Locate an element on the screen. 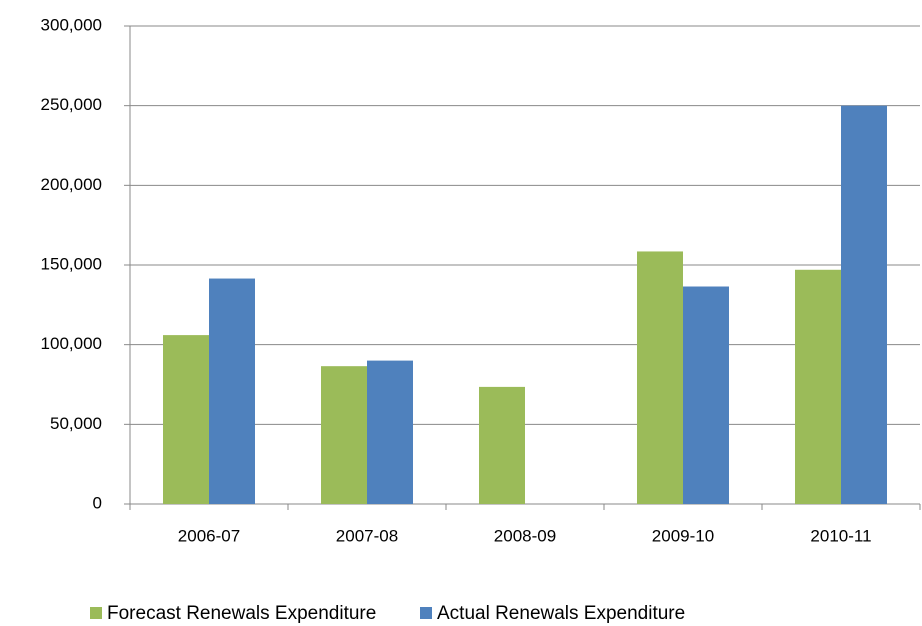 This screenshot has height=626, width=922. x-tick-label: 2007-08 is located at coordinates (367, 535).